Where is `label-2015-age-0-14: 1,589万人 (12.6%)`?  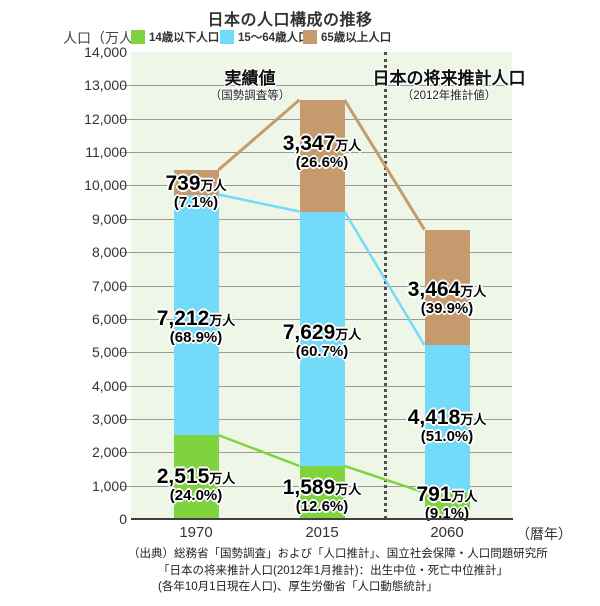
label-2015-age-0-14: 1,589万人 (12.6%) is located at coordinates (322, 496).